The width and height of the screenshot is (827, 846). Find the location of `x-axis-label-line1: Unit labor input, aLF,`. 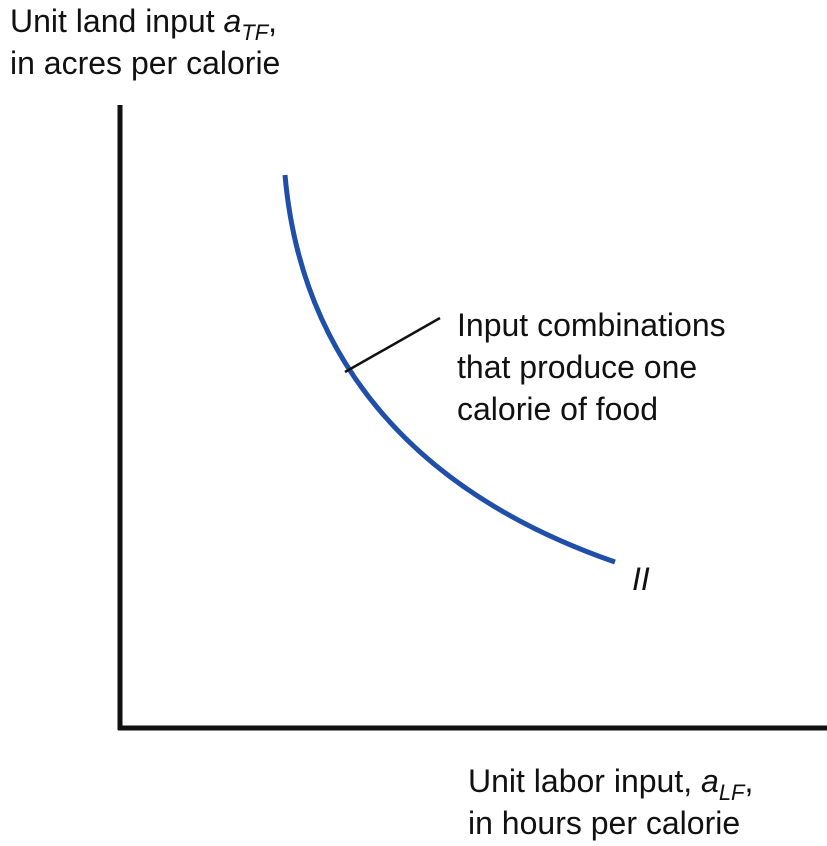

x-axis-label-line1: Unit labor input, aLF, is located at coordinates (610, 784).